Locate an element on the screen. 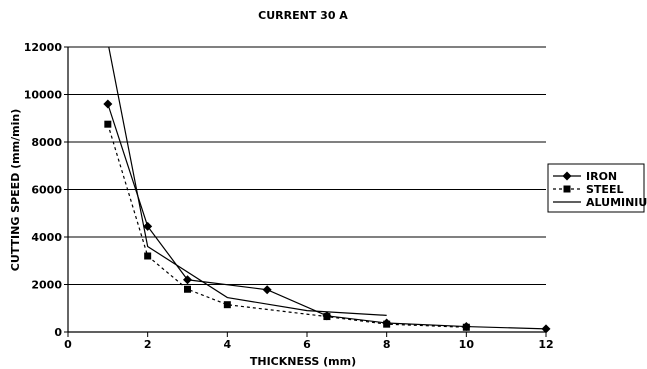 The width and height of the screenshot is (647, 369). y-tick-label: 4000 is located at coordinates (46, 237).